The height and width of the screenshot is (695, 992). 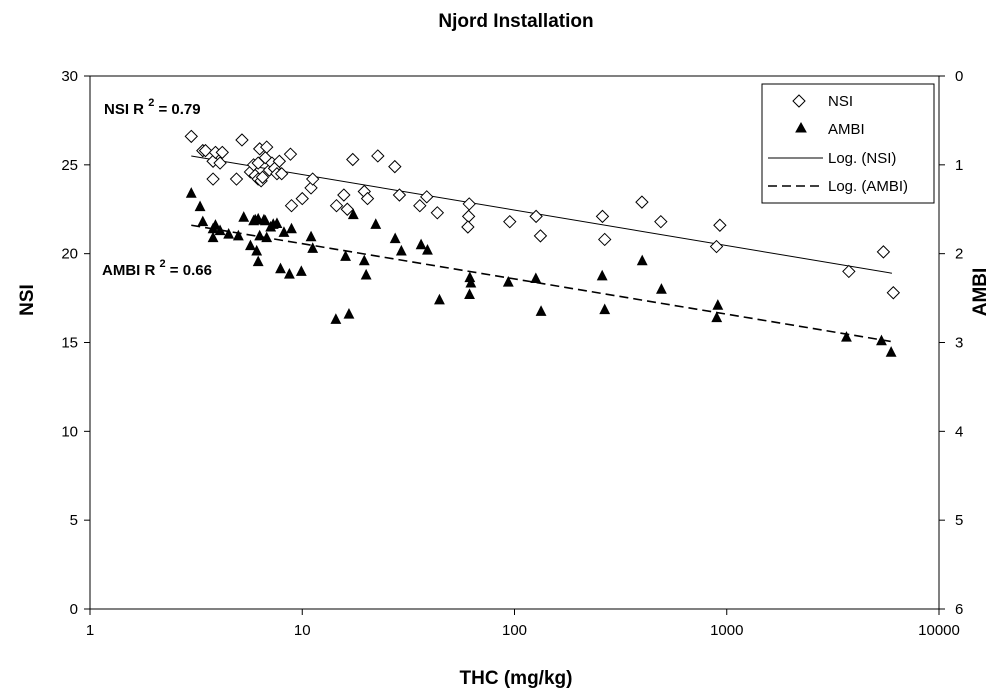 What do you see at coordinates (302, 630) in the screenshot?
I see `x-tick-label: 10` at bounding box center [302, 630].